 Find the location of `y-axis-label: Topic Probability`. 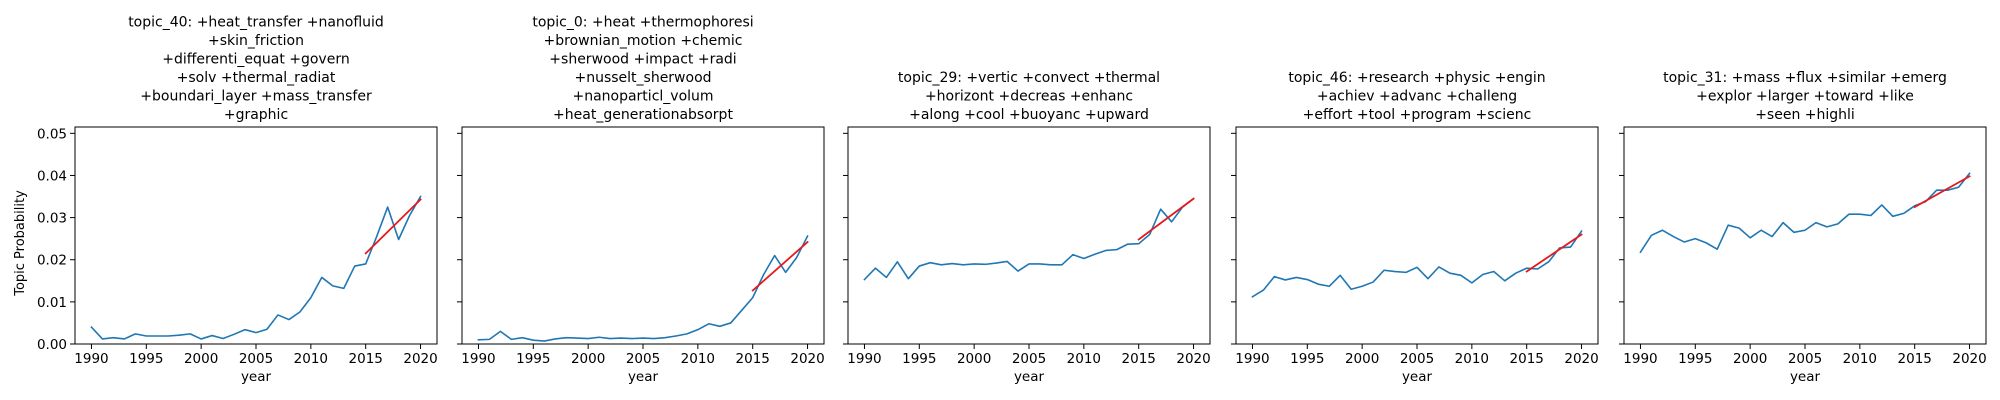

y-axis-label: Topic Probability is located at coordinates (20, 243).